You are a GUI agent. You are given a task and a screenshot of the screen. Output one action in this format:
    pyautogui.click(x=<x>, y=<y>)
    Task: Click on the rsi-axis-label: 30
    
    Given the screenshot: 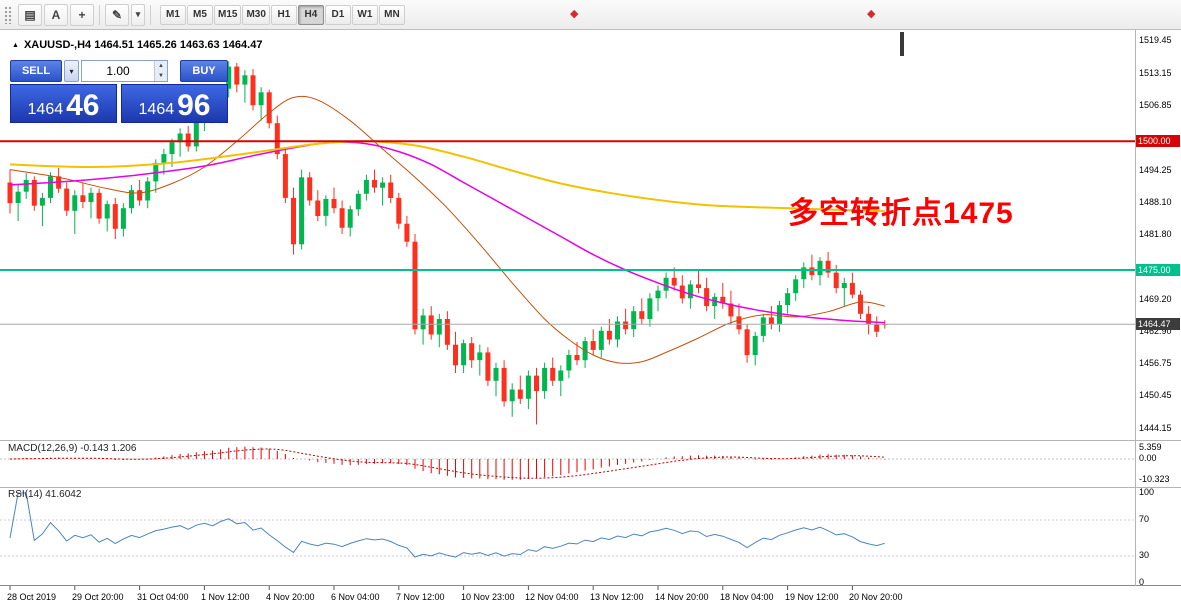 What is the action you would take?
    pyautogui.click(x=1144, y=555)
    